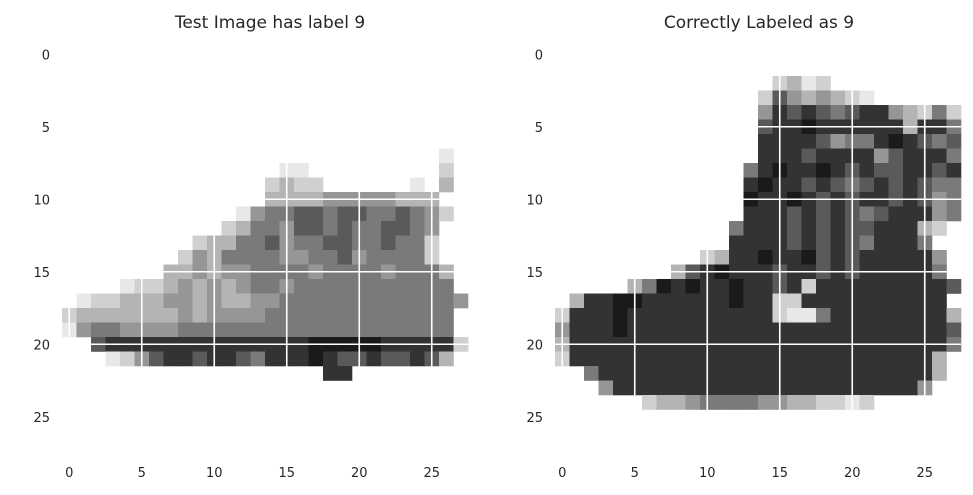 This screenshot has height=495, width=973. I want to click on x-tick-label: 15, so click(779, 473).